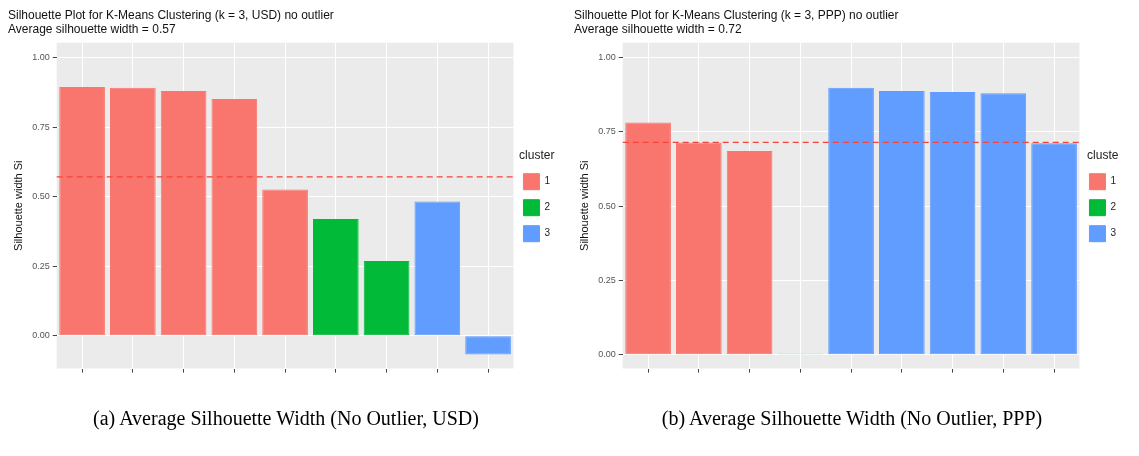 The width and height of the screenshot is (1139, 456). I want to click on chart-subtitle: Average silhouette width = 0.57, so click(92, 28).